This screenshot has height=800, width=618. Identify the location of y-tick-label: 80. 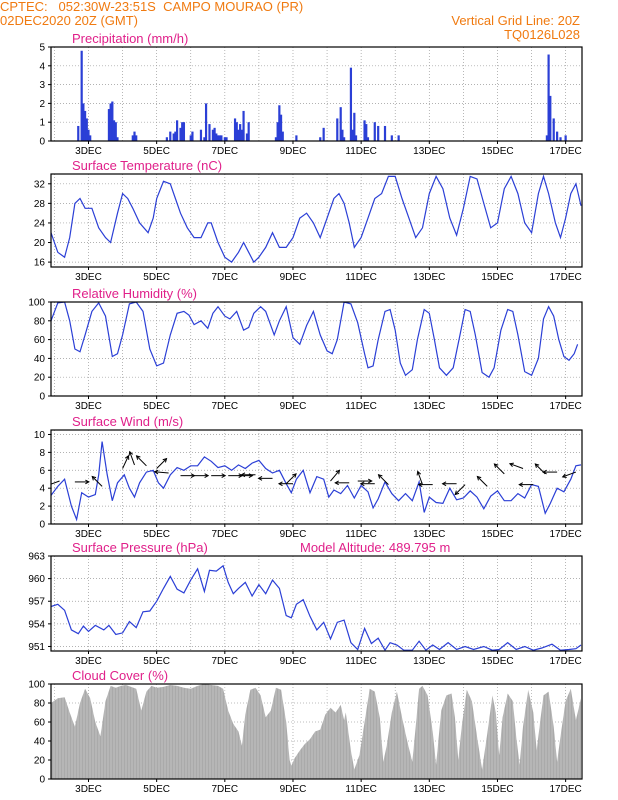
(40, 321).